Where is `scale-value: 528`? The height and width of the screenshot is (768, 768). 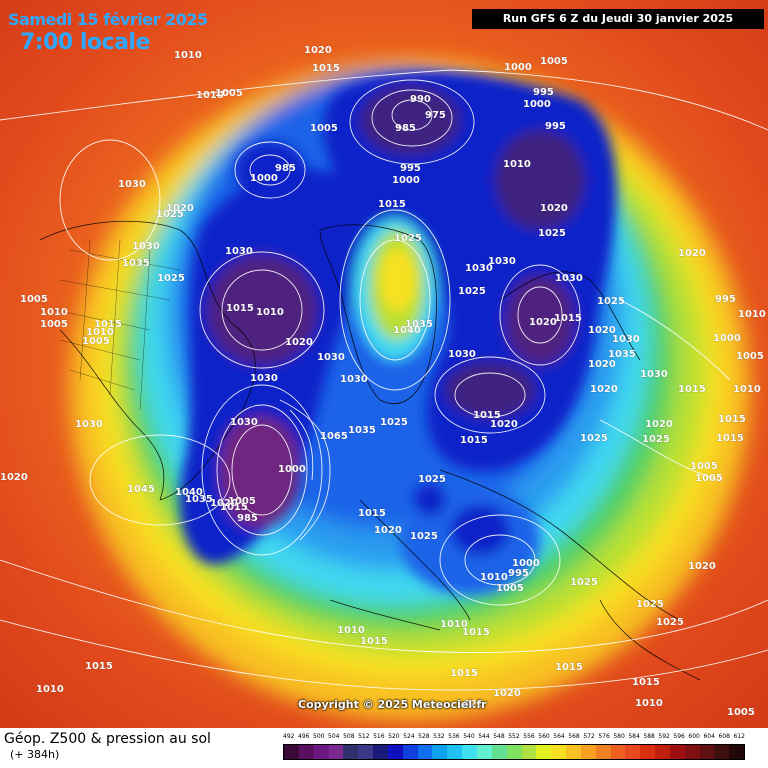 scale-value: 528 is located at coordinates (424, 736).